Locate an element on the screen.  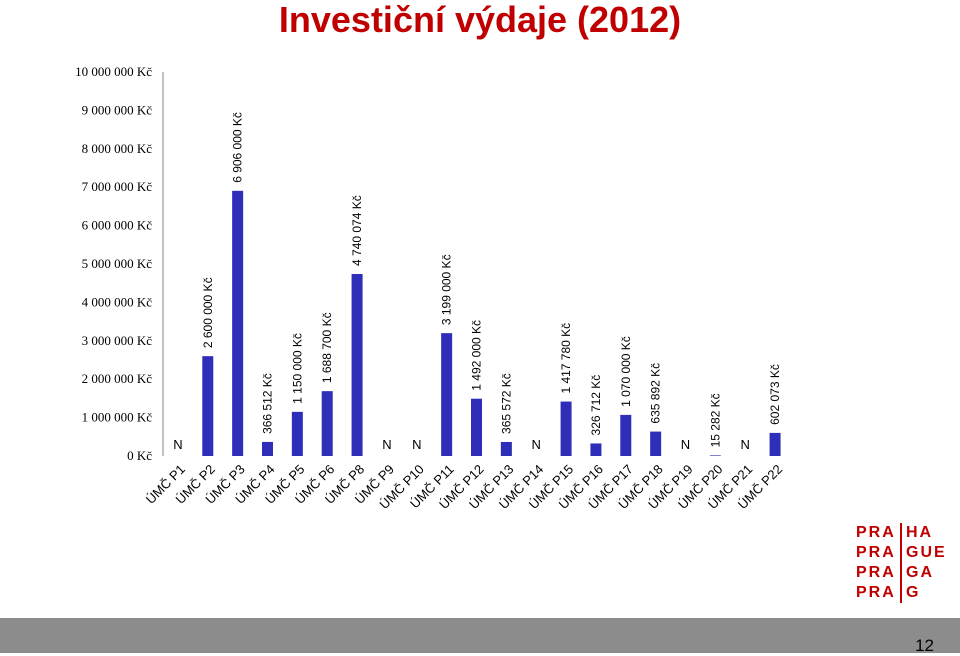
y-tick-label: 3 000 000 Kč is located at coordinates (117, 340).